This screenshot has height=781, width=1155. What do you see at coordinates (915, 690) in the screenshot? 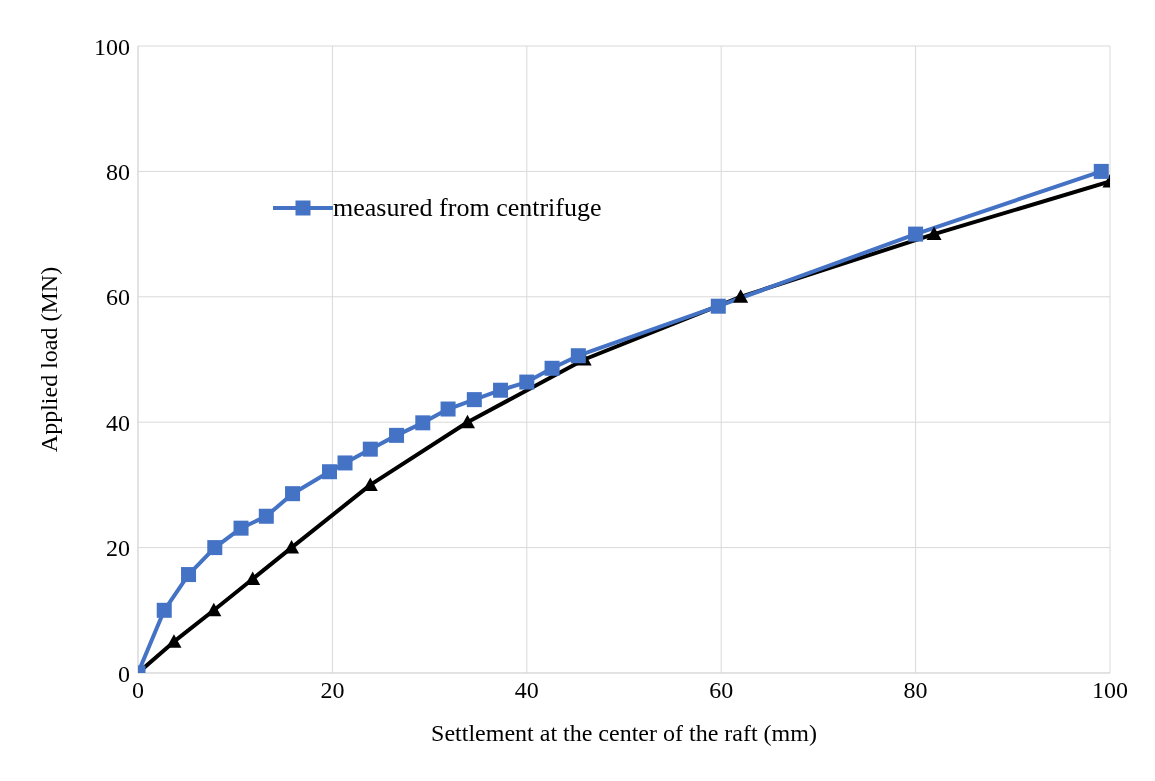
I see `x-tick-label: 80` at bounding box center [915, 690].